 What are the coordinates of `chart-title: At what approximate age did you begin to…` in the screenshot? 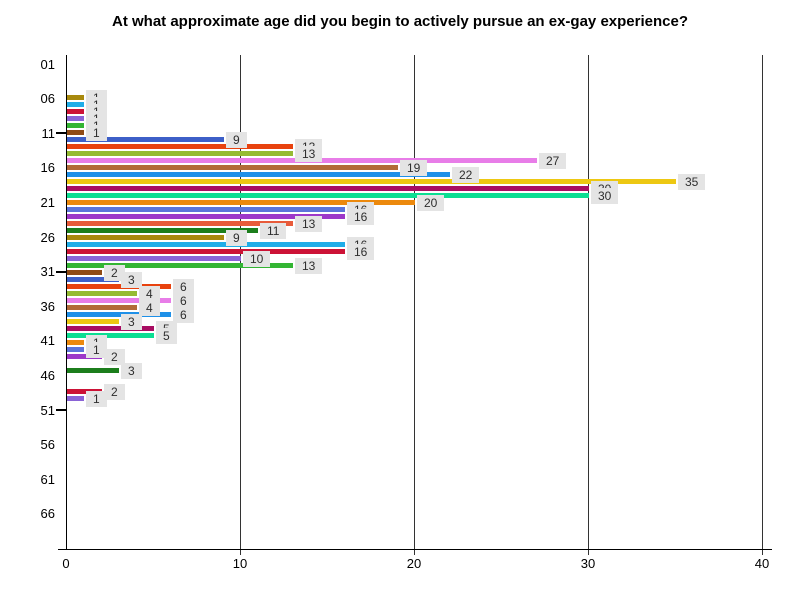 It's located at (400, 21).